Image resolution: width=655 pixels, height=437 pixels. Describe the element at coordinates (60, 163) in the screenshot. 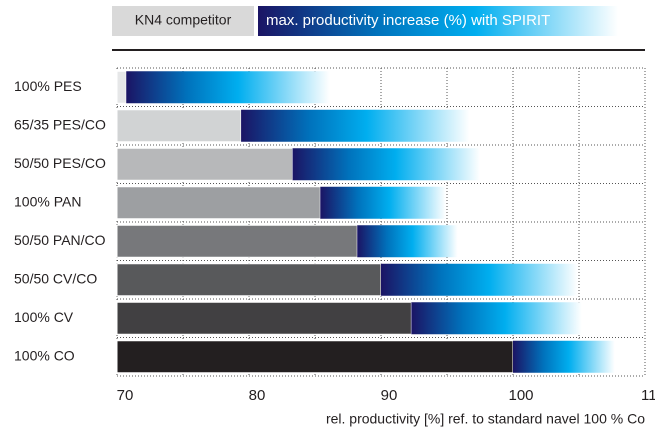

I see `category-label: 50/50 PES/CO` at that location.